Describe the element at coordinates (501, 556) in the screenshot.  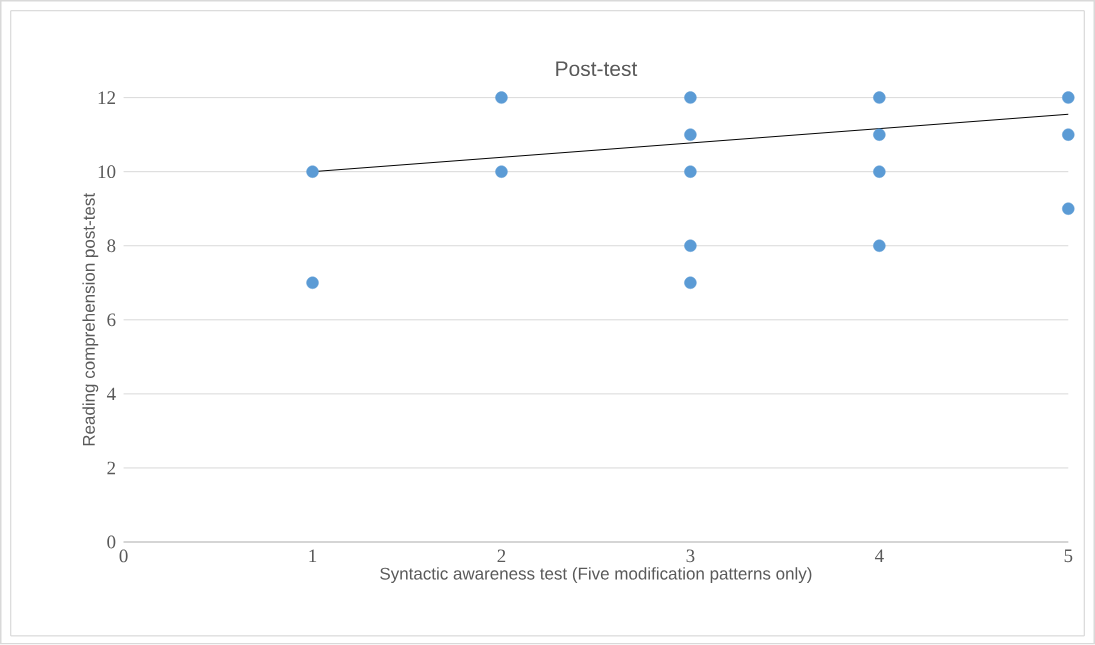
I see `x-tick-label: 2` at that location.